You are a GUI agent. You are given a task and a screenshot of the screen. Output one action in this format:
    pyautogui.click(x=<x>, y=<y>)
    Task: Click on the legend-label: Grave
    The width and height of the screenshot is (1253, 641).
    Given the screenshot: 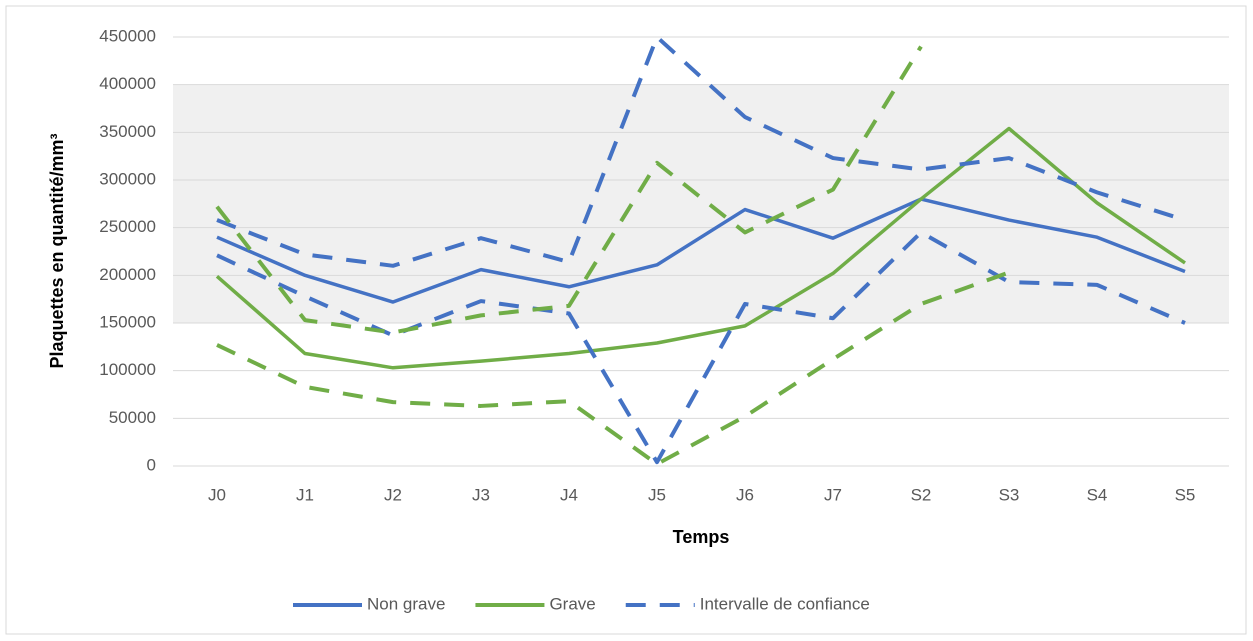 What is the action you would take?
    pyautogui.click(x=572, y=603)
    